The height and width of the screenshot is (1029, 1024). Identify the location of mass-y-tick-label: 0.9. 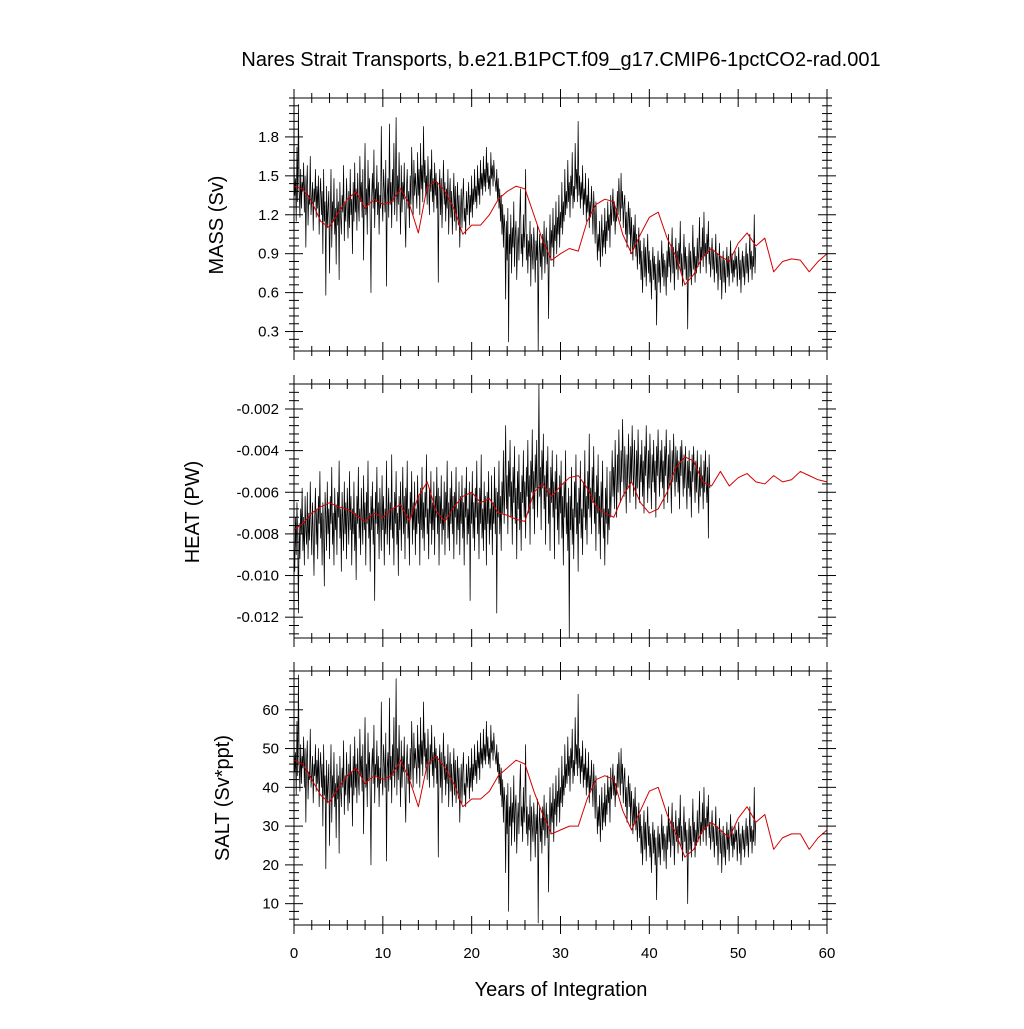
(268, 254).